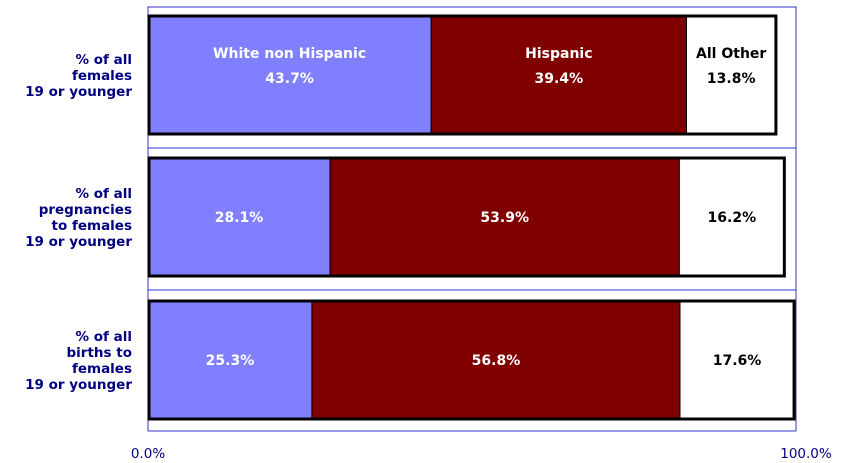 This screenshot has width=843, height=463. What do you see at coordinates (289, 54) in the screenshot?
I see `series-name-label: White non Hispanic` at bounding box center [289, 54].